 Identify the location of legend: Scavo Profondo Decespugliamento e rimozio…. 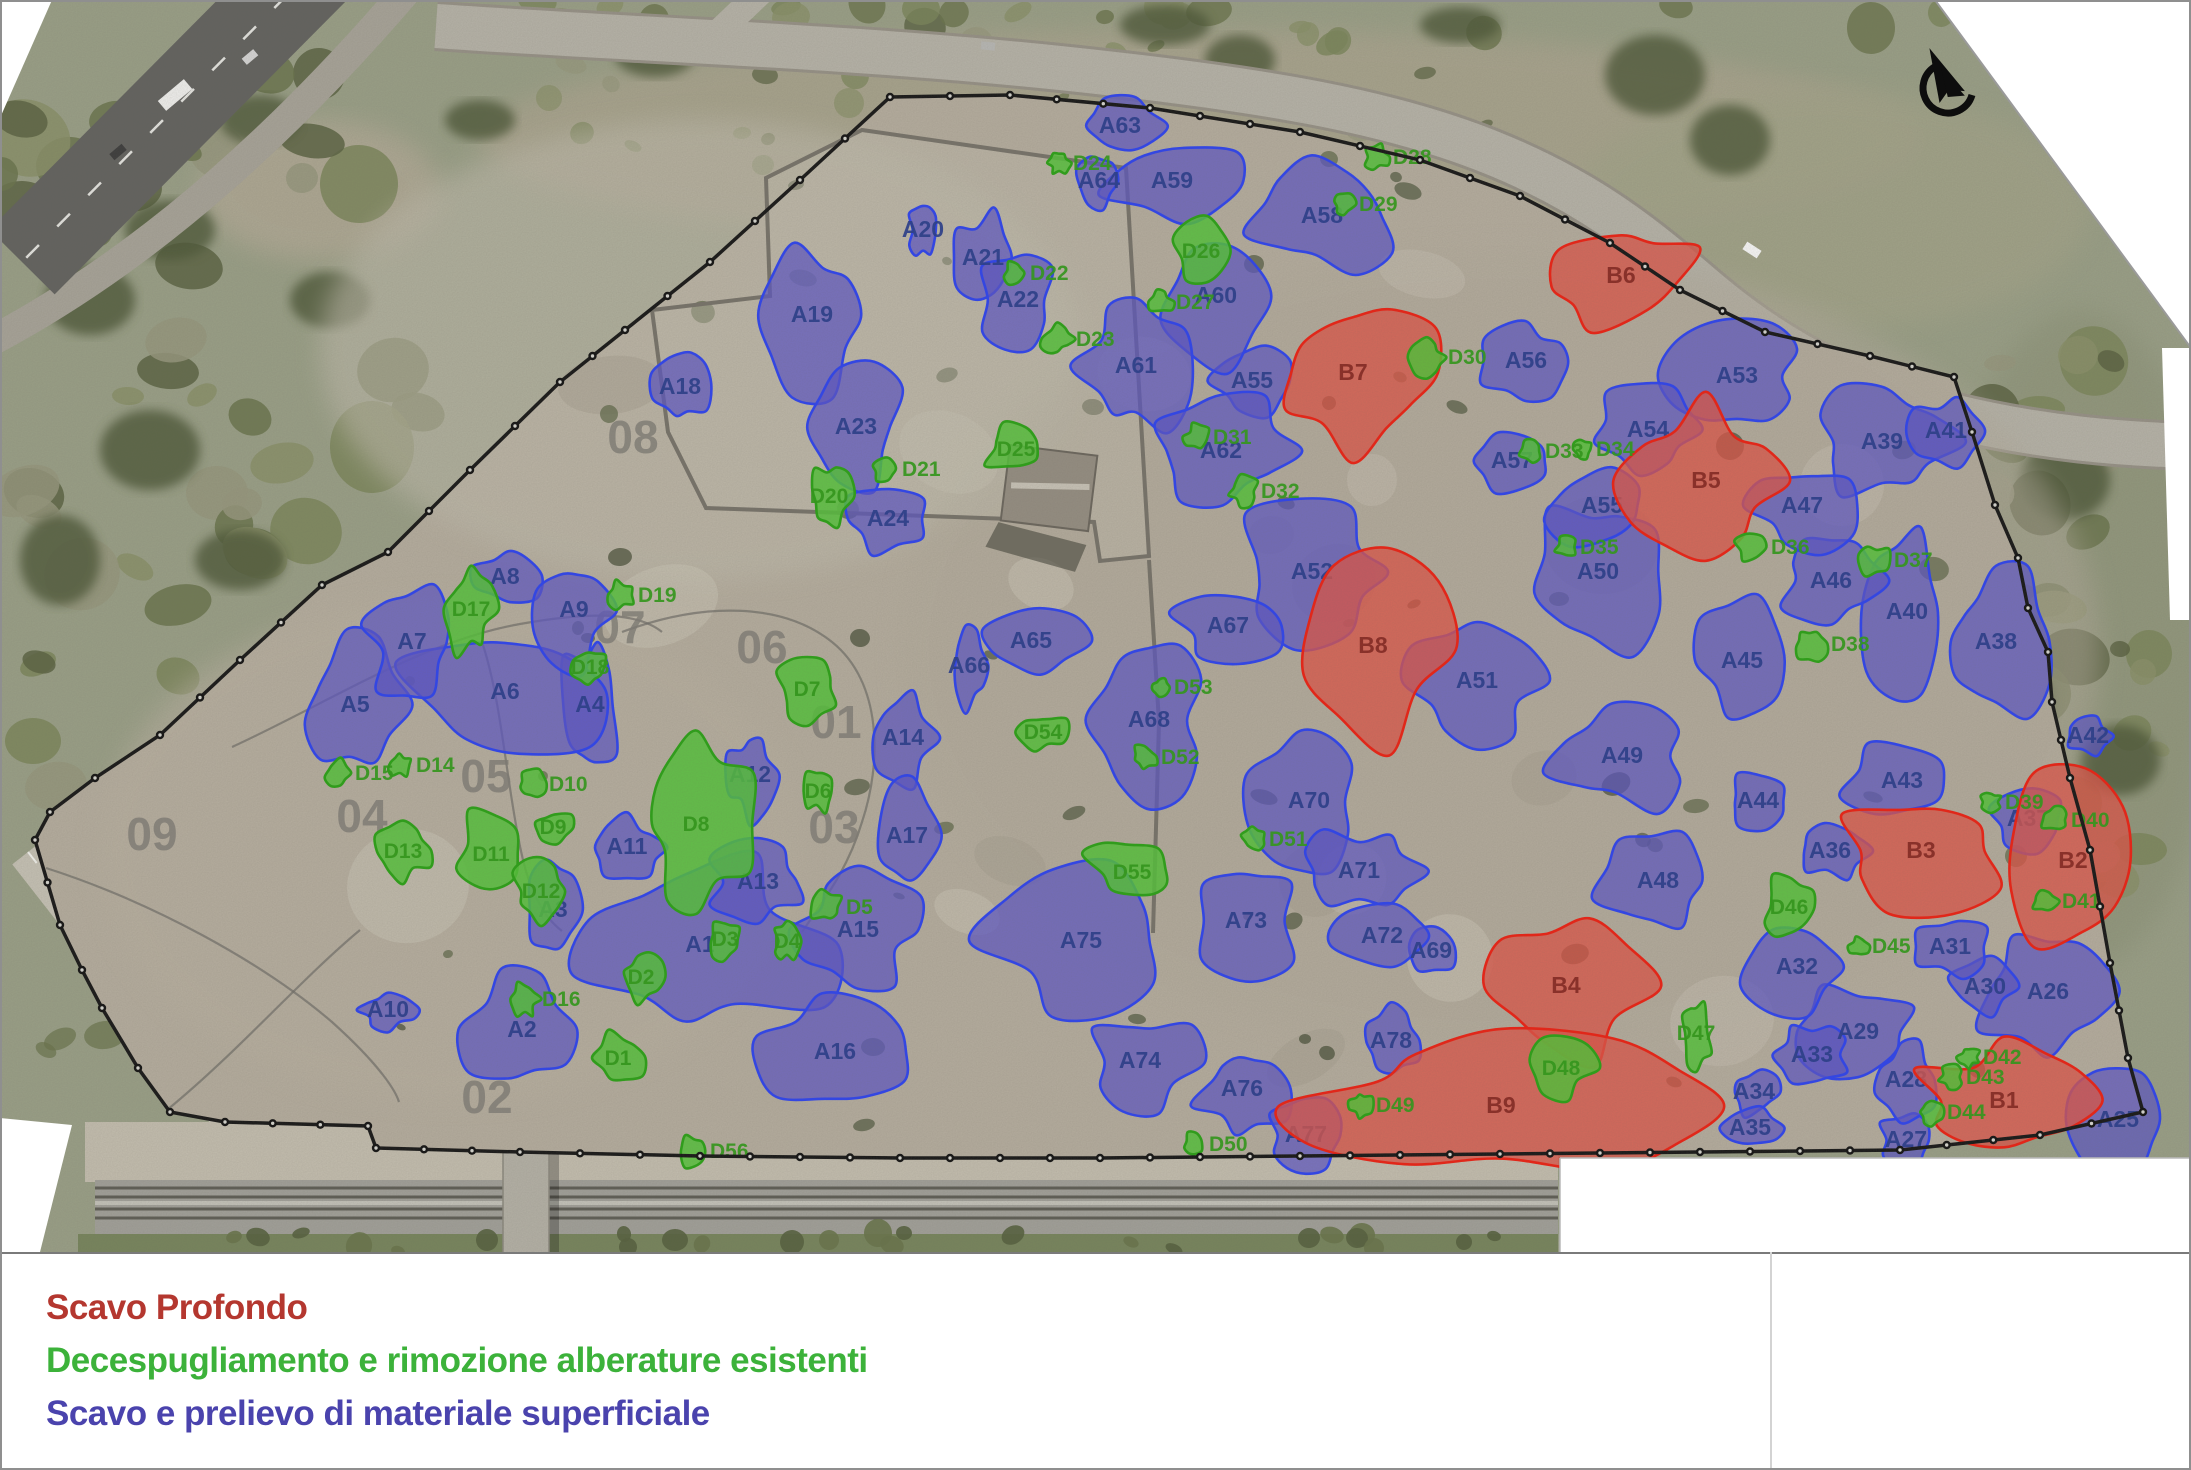
(1095, 1361).